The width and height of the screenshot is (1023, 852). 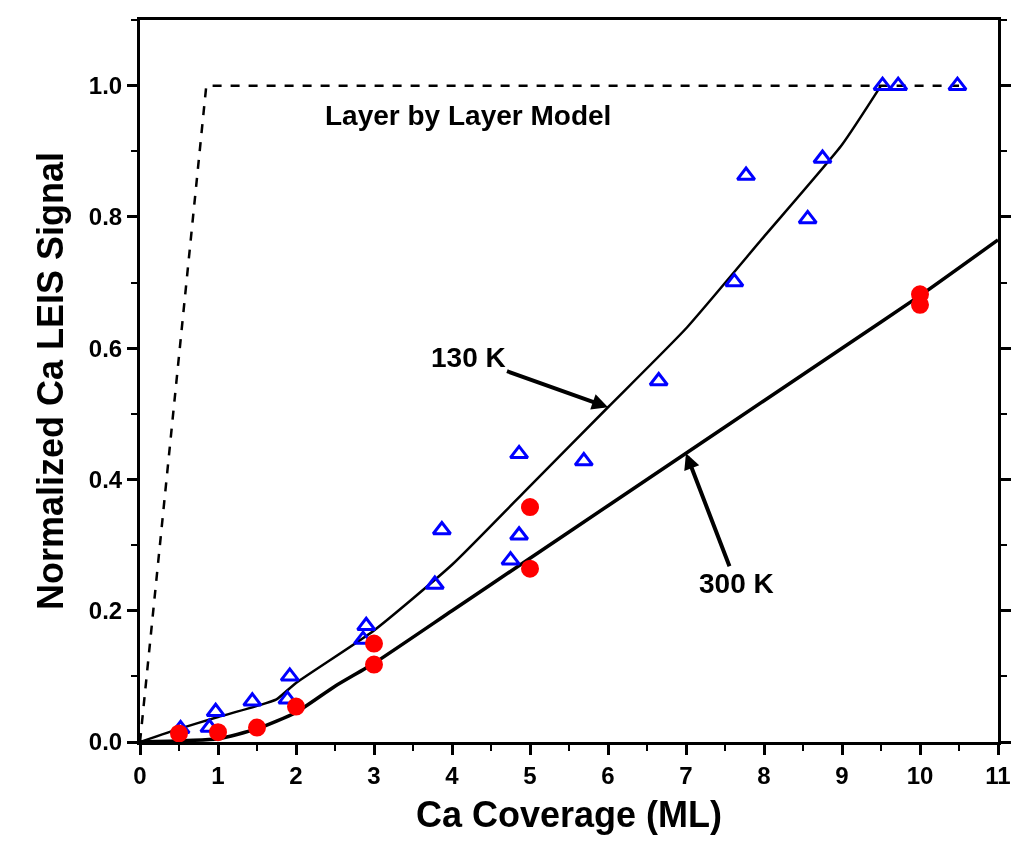 I want to click on x-tick-label: 9, so click(x=842, y=775).